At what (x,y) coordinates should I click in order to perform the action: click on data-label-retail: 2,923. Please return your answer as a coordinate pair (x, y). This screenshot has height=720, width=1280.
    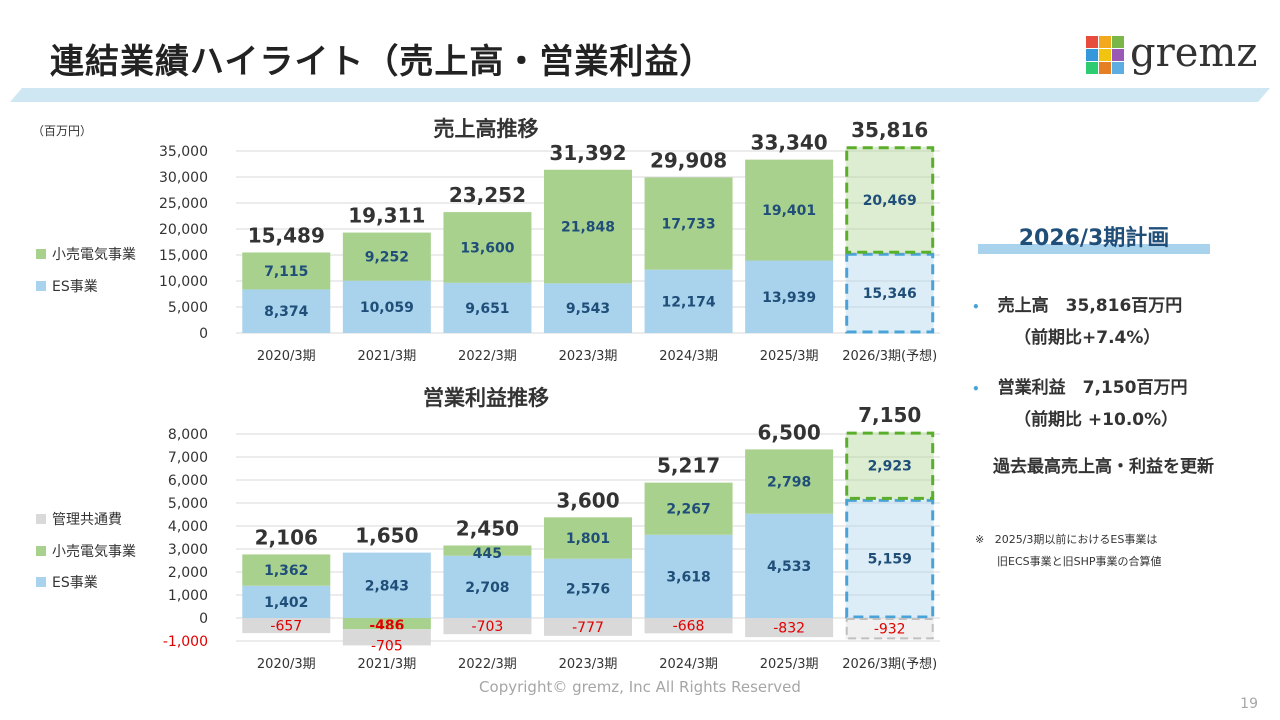
    Looking at the image, I should click on (890, 467).